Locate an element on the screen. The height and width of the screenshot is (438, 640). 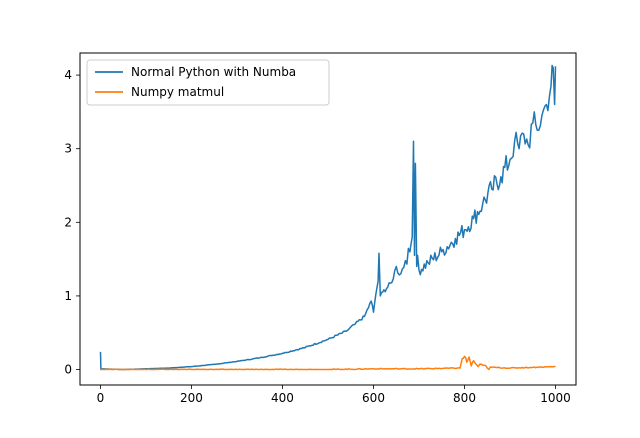
y-tick-label: 1 is located at coordinates (68, 296).